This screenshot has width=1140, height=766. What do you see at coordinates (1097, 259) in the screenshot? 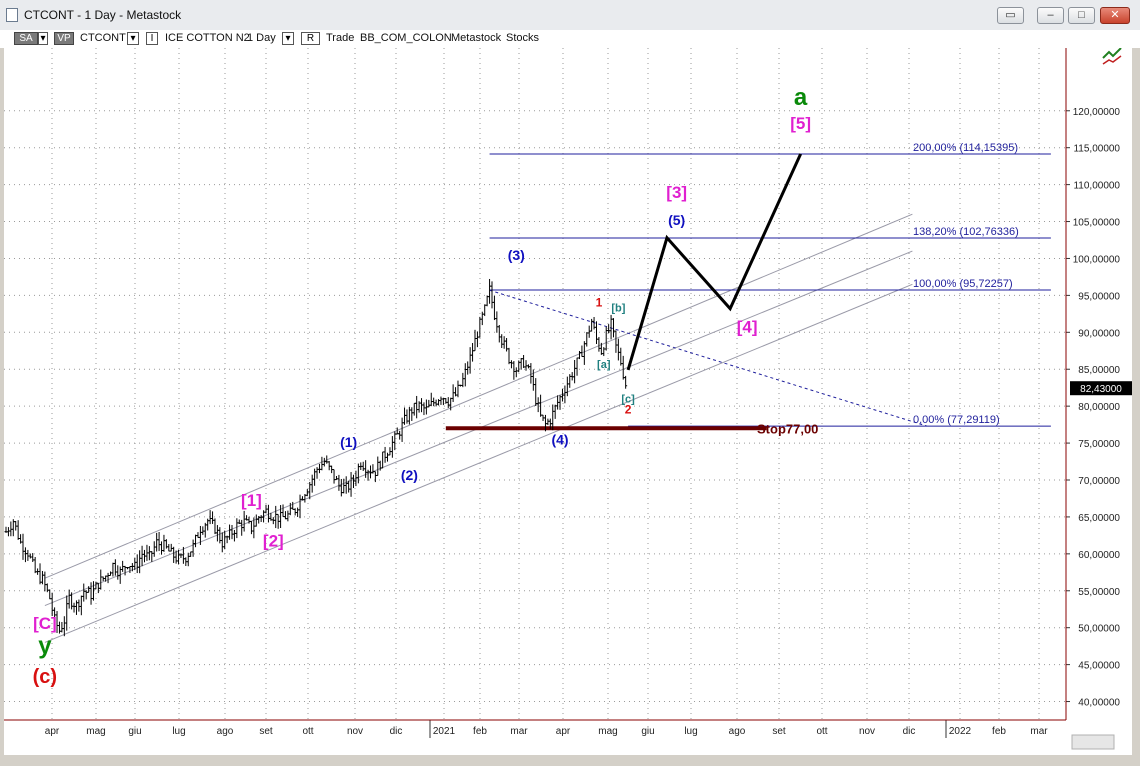
I see `y-tick-label: 100,00000` at bounding box center [1097, 259].